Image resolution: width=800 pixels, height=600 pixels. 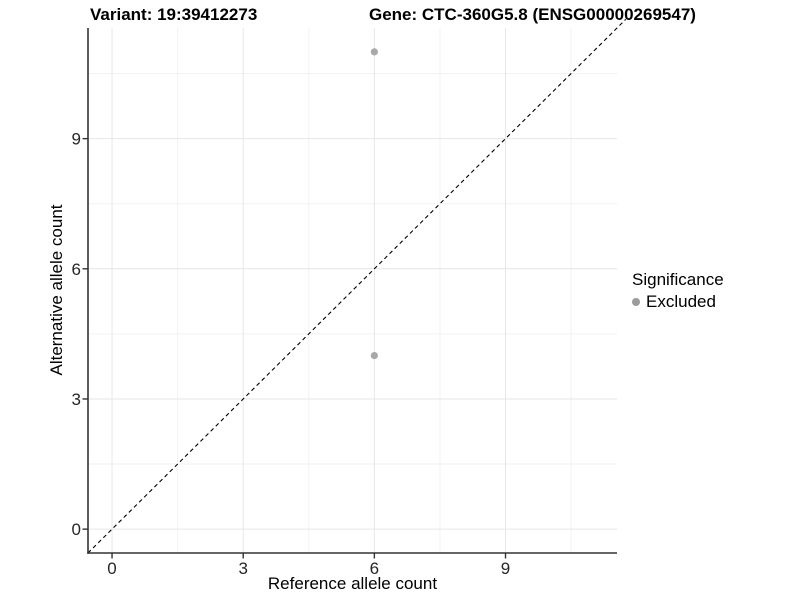 I want to click on legend-entry-excluded: Excluded, so click(x=678, y=302).